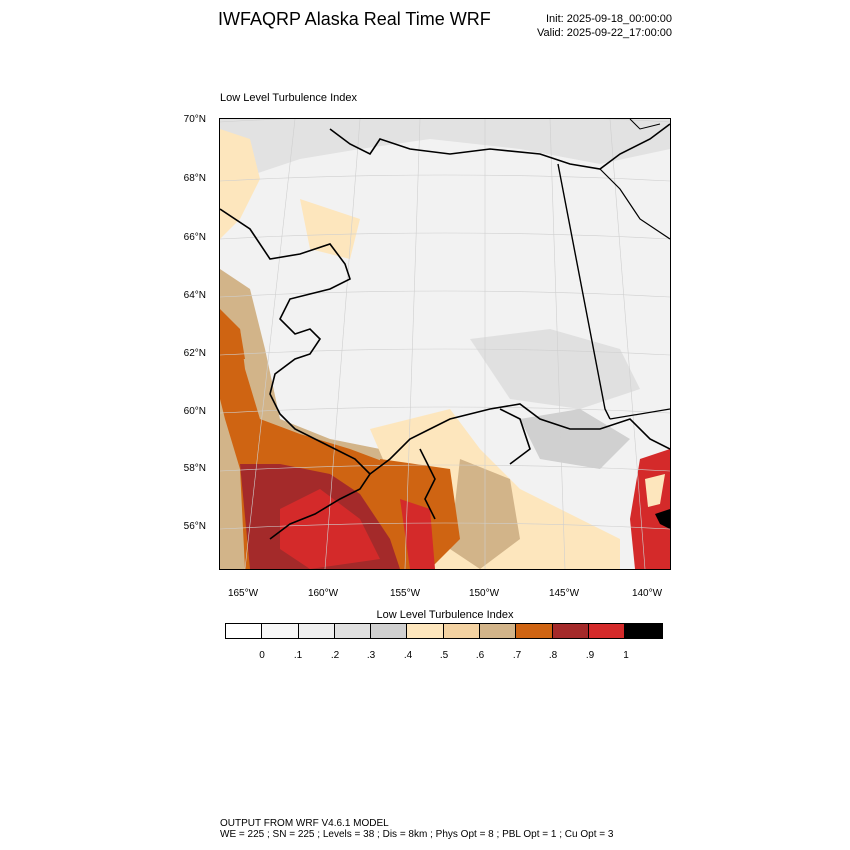  What do you see at coordinates (405, 593) in the screenshot?
I see `lon-label: 155°W` at bounding box center [405, 593].